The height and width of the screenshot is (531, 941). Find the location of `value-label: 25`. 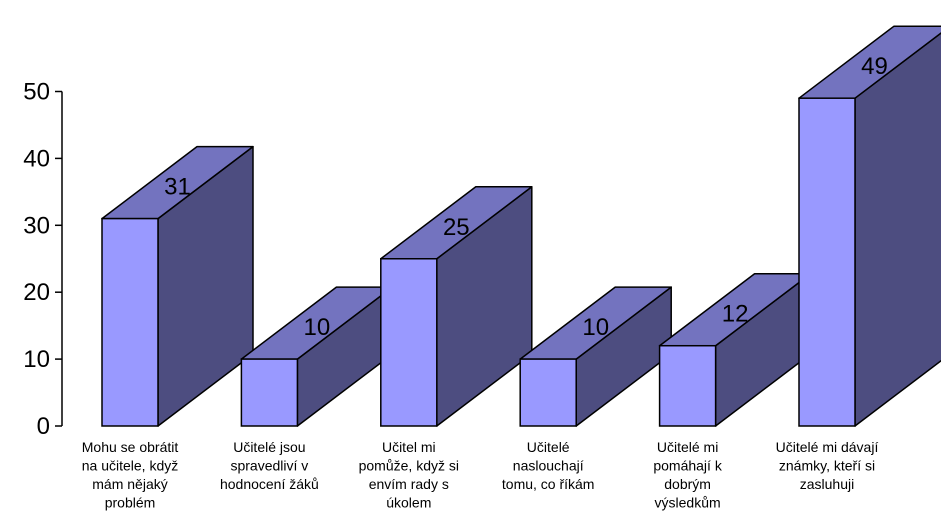

value-label: 25 is located at coordinates (456, 227).